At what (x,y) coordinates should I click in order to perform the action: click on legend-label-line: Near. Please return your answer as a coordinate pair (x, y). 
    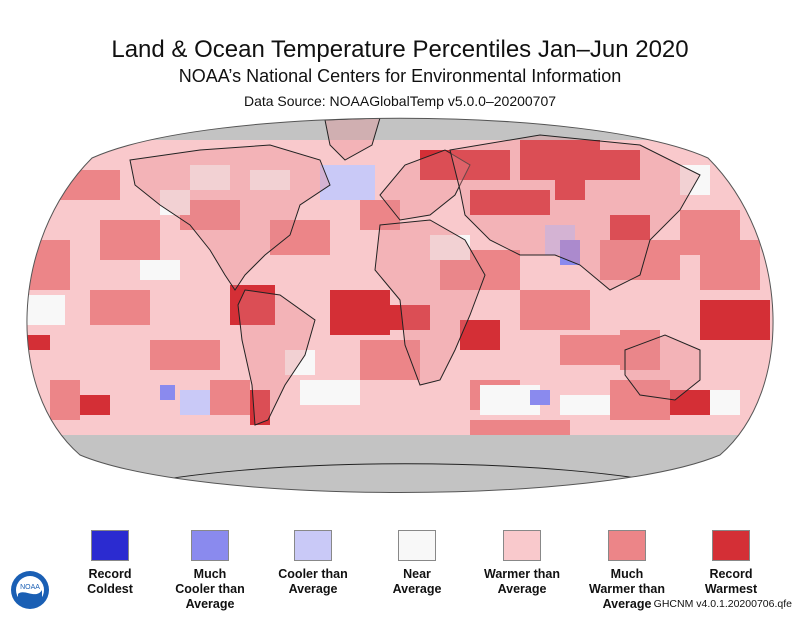
    Looking at the image, I should click on (417, 574).